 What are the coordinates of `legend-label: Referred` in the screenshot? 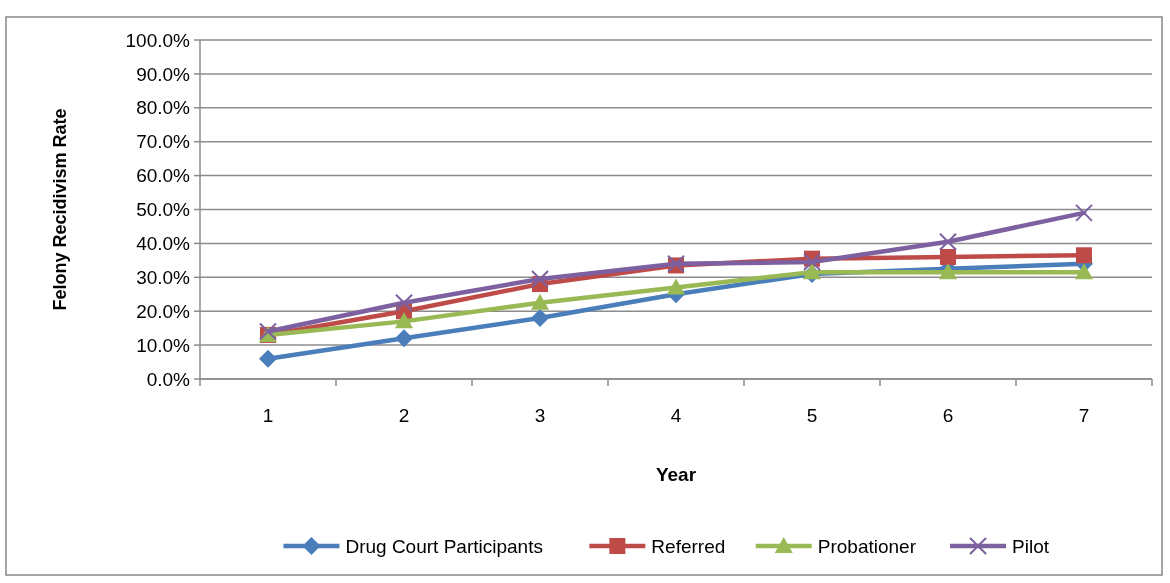 It's located at (688, 546).